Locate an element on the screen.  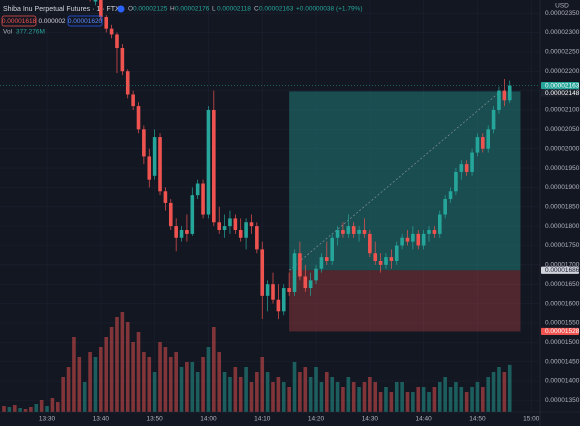
y-tick-label: 0.00001500 is located at coordinates (562, 342).